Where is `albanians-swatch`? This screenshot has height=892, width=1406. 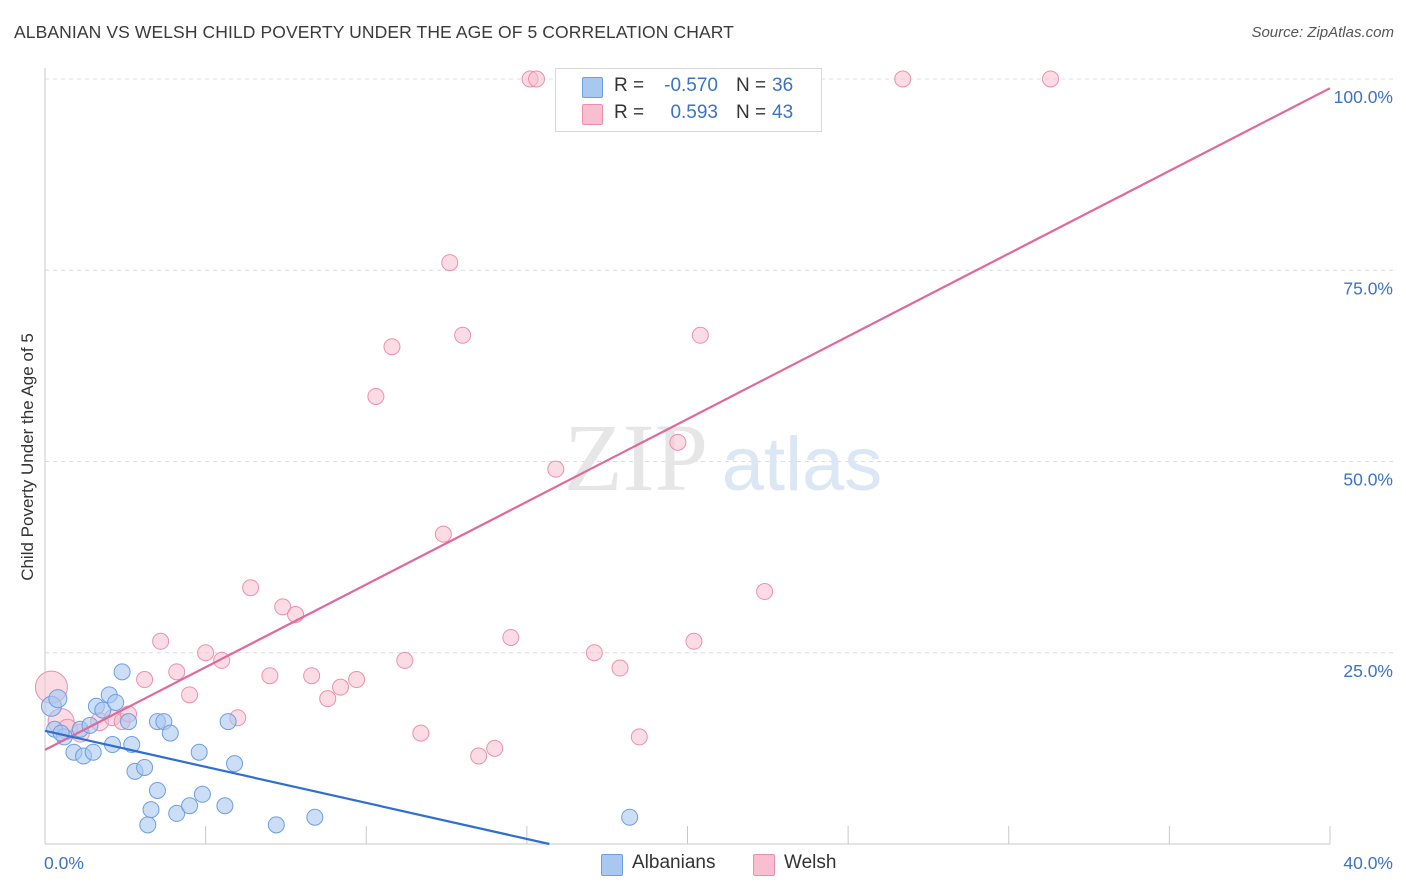 albanians-swatch is located at coordinates (592, 87).